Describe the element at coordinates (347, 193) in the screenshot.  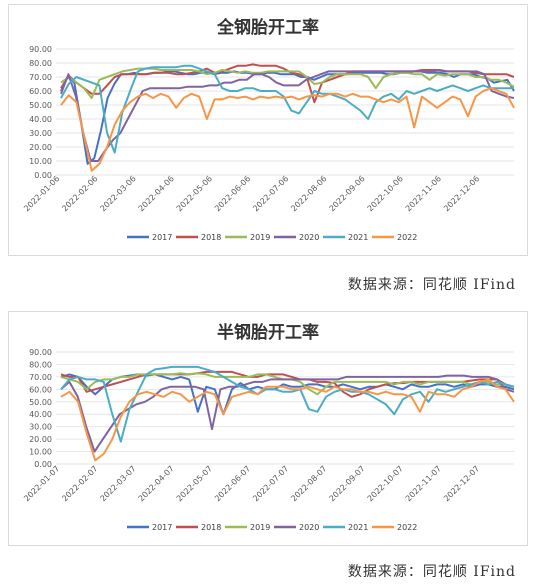
I see `x-tick-label: 2022-09-06` at that location.